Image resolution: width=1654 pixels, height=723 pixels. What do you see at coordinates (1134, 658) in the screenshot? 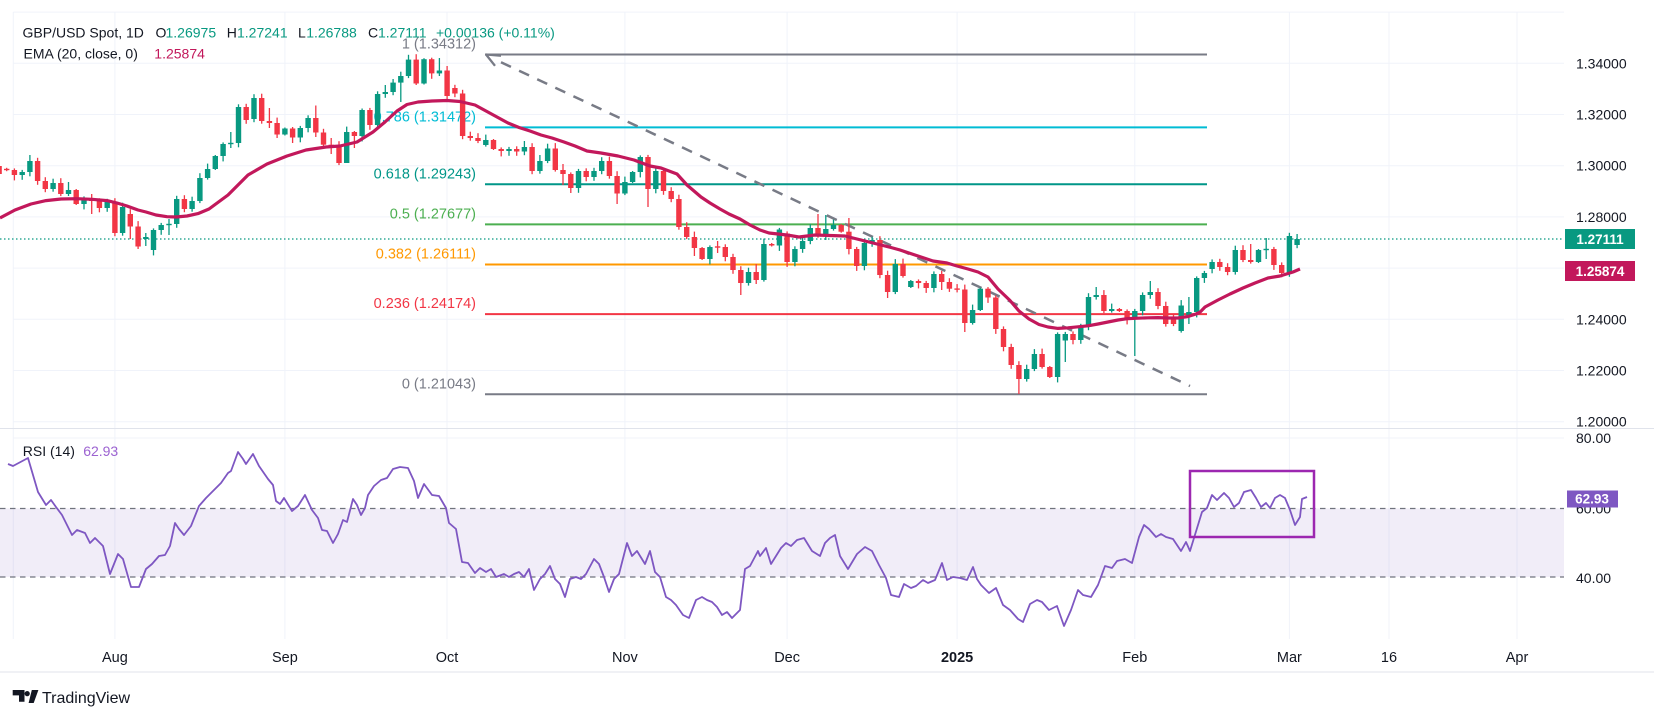
I see `svg-text: Feb` at bounding box center [1134, 658].